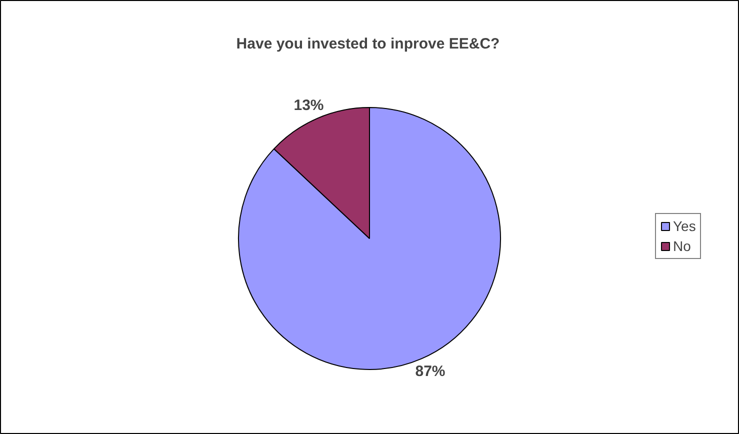  I want to click on chart-title: Have you invested to inprove EE&C?, so click(368, 44).